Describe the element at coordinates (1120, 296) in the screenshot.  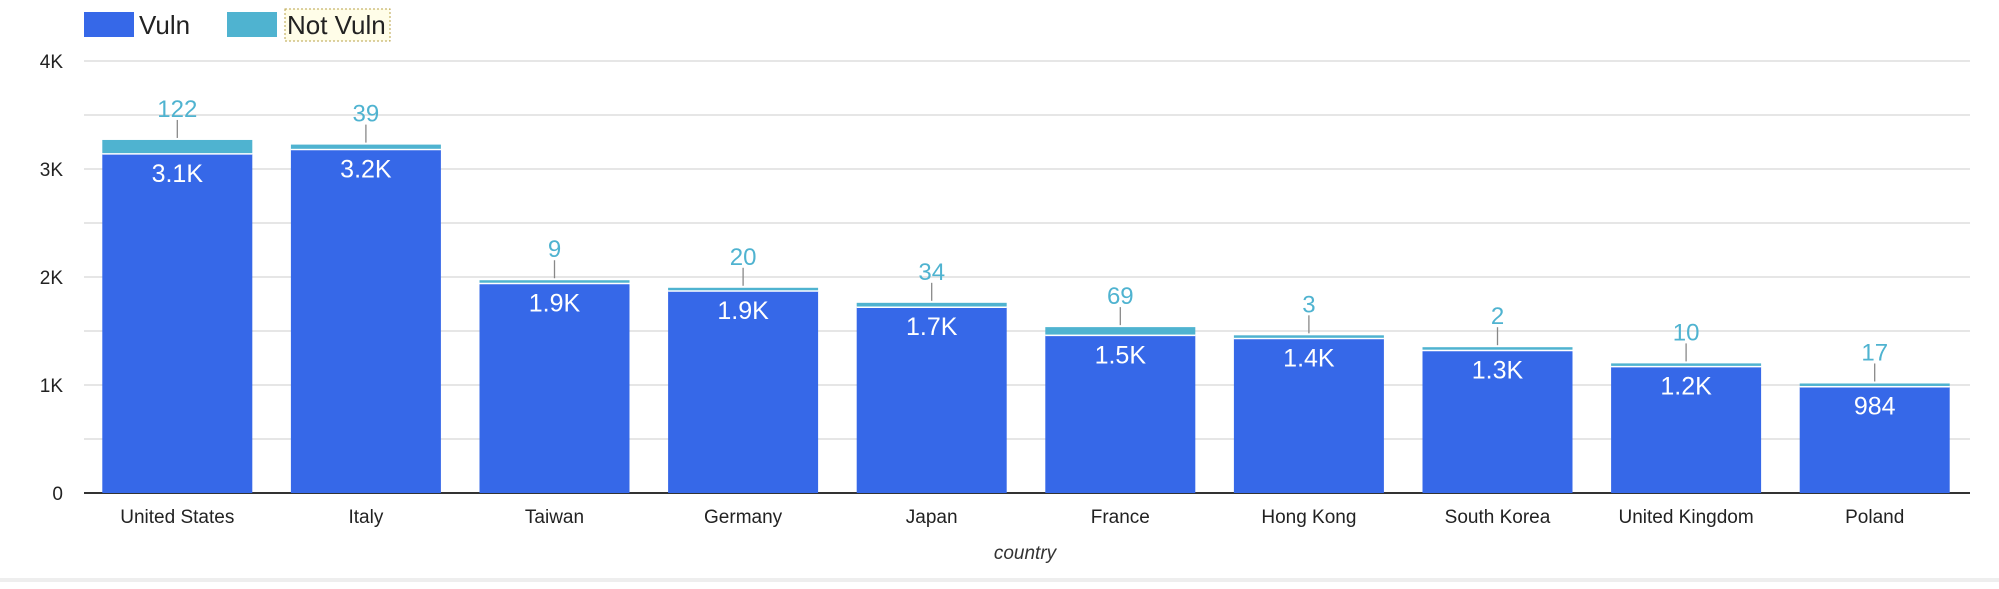
I see `data-label-not-vuln: 69` at that location.